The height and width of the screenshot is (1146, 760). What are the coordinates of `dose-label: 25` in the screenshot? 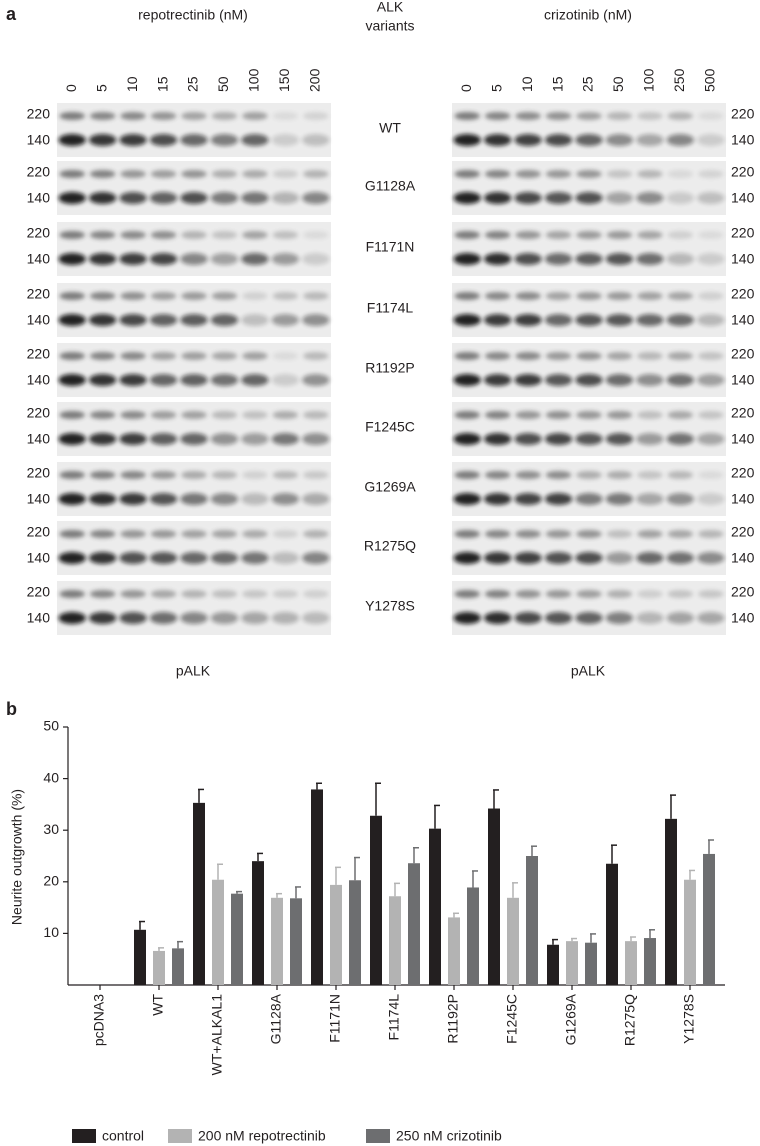 It's located at (193, 84).